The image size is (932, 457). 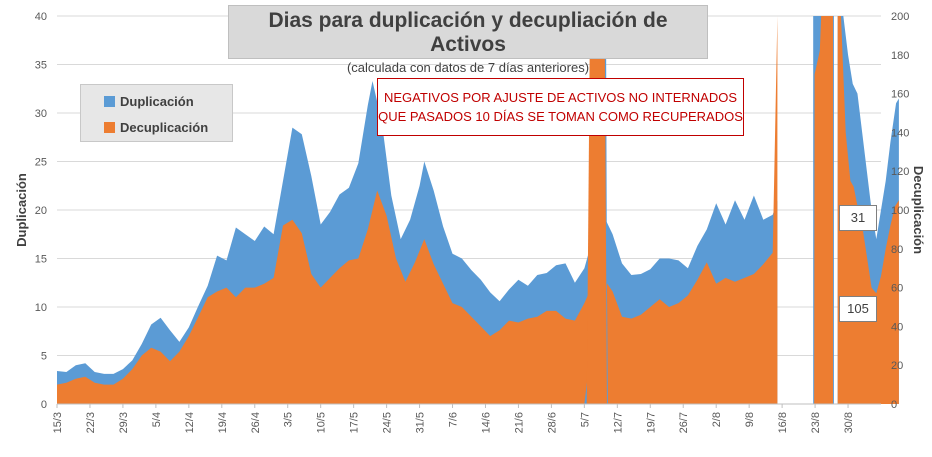 What do you see at coordinates (41, 308) in the screenshot?
I see `y-tick-label: 10` at bounding box center [41, 308].